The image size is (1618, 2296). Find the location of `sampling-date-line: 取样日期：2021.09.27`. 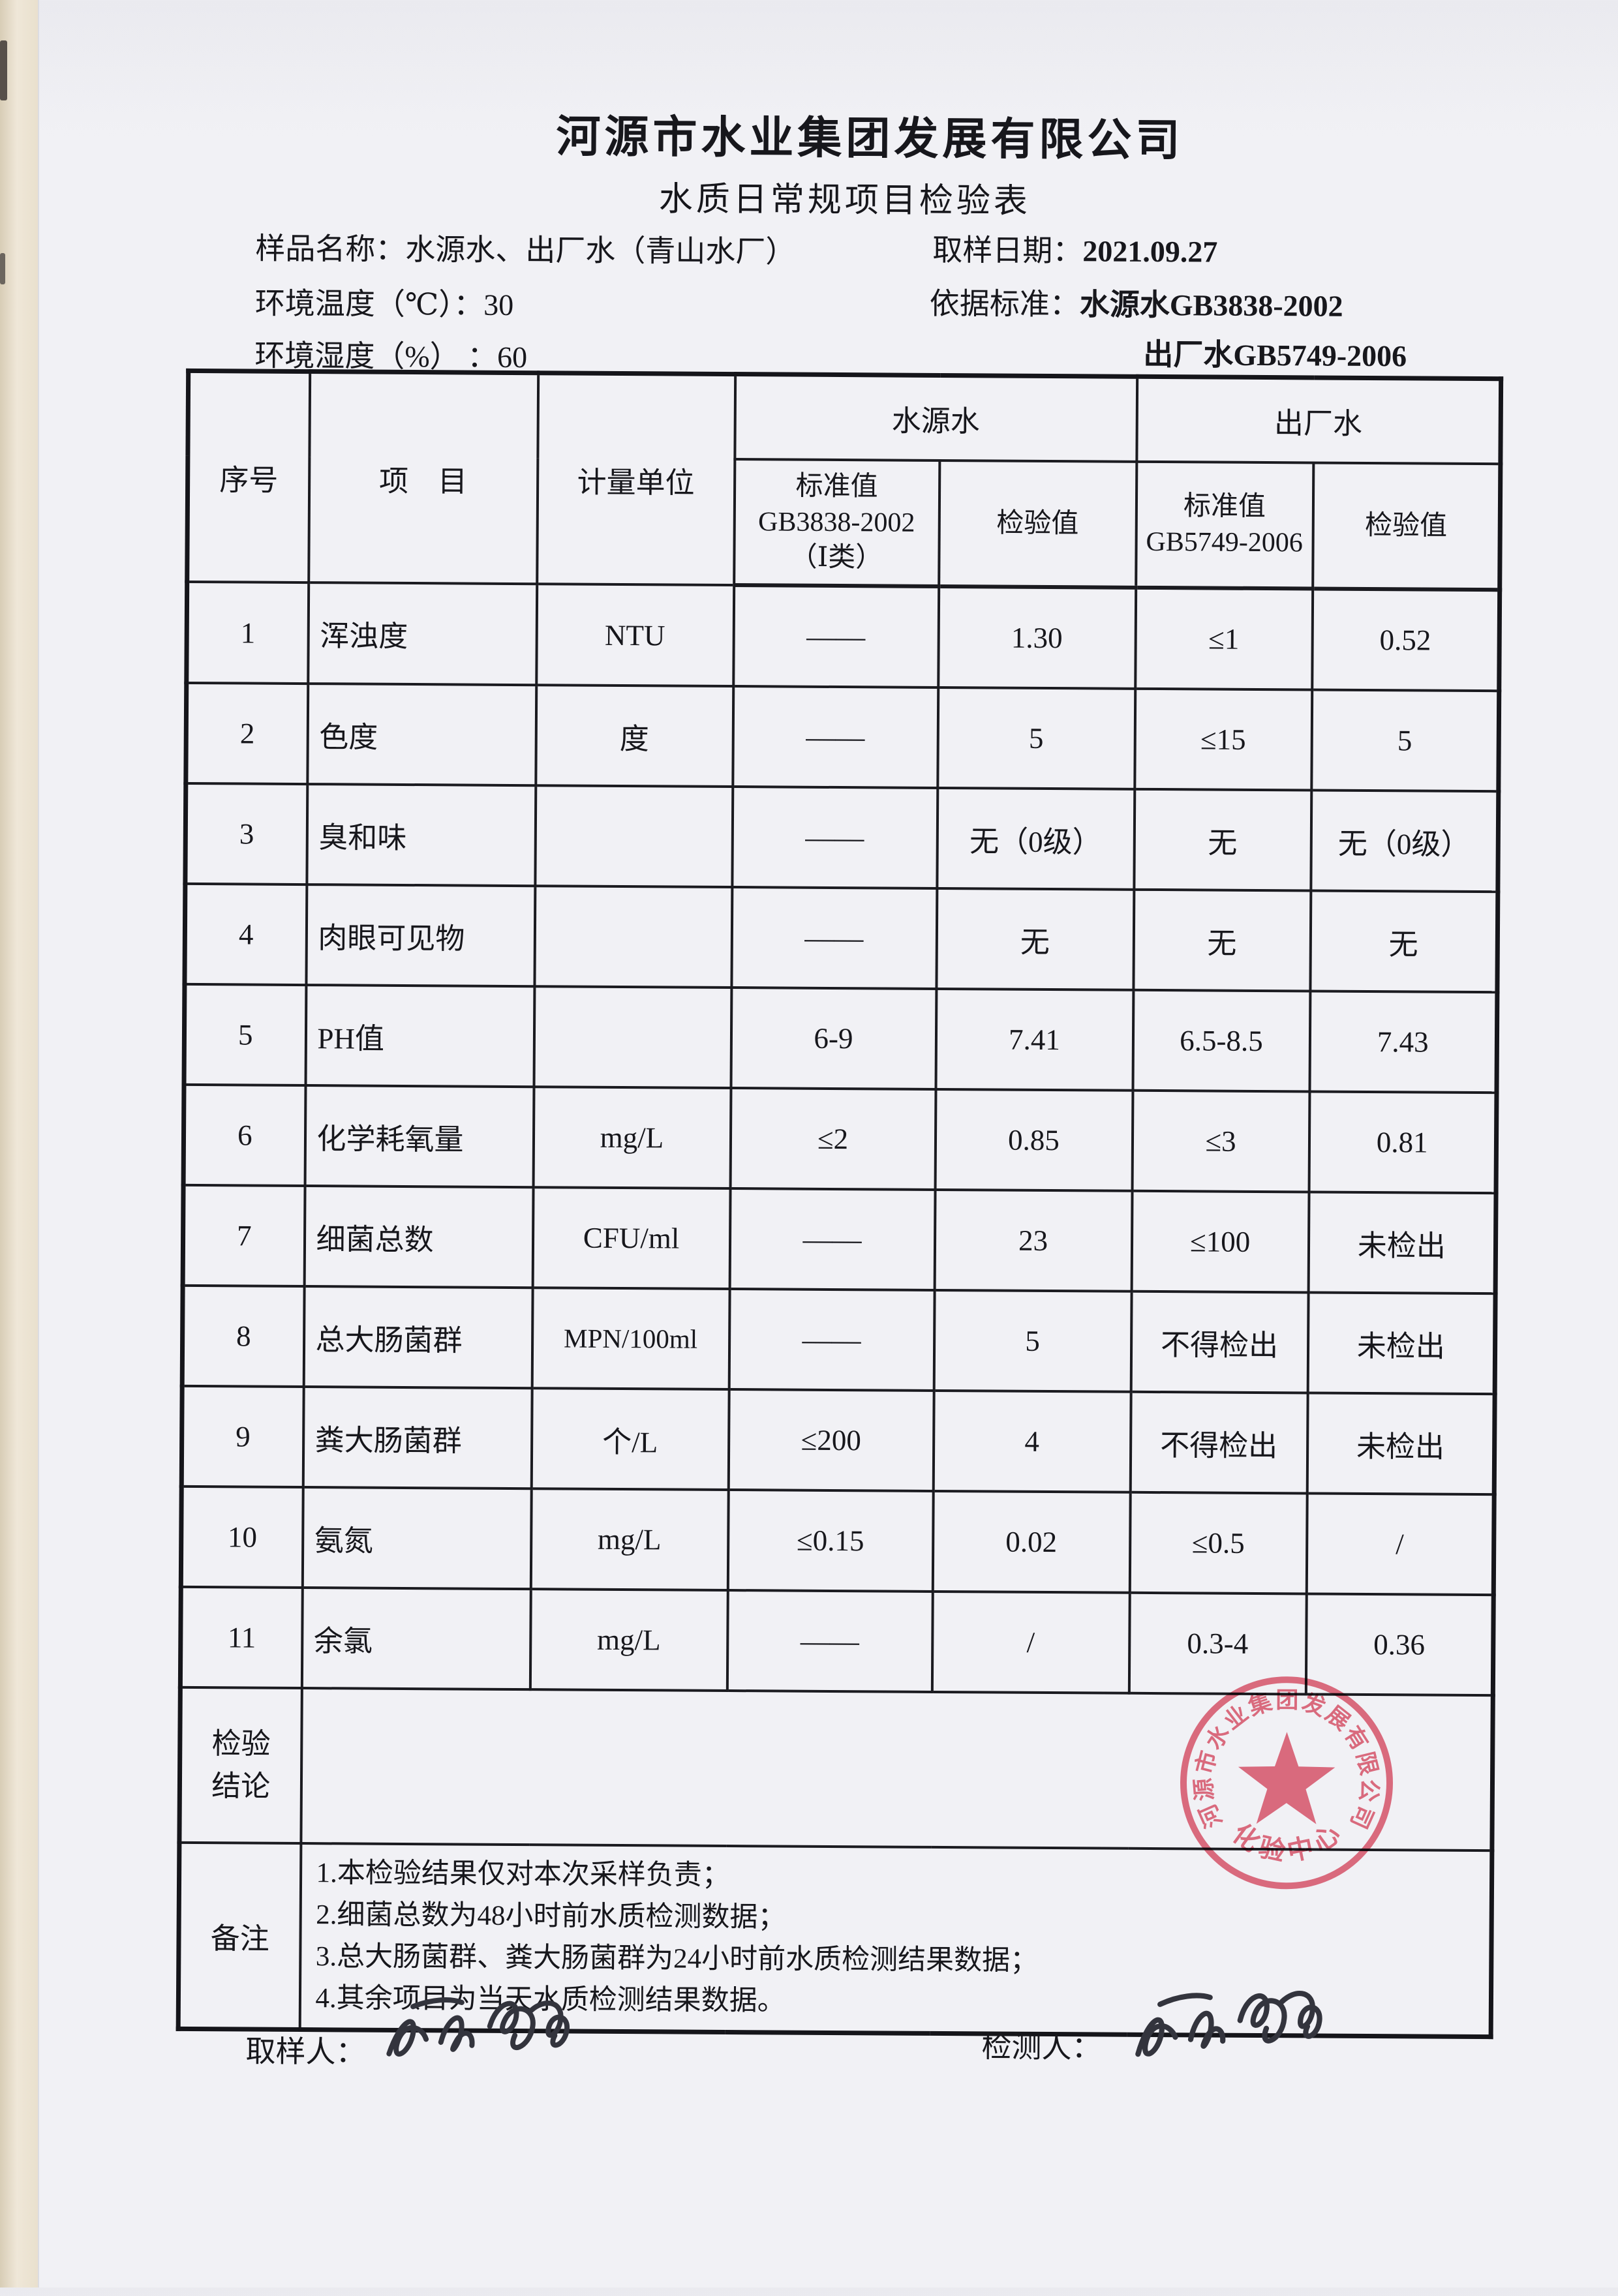

sampling-date-line: 取样日期：2021.09.27 is located at coordinates (1074, 248).